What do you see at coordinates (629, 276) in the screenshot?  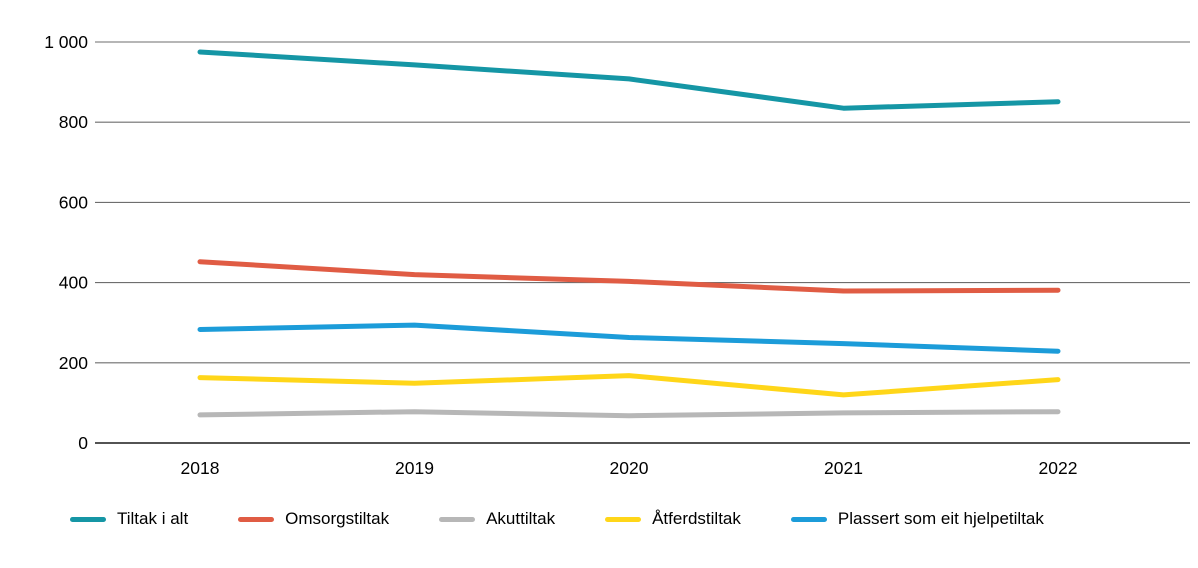 I see `line-omsorgstiltak` at bounding box center [629, 276].